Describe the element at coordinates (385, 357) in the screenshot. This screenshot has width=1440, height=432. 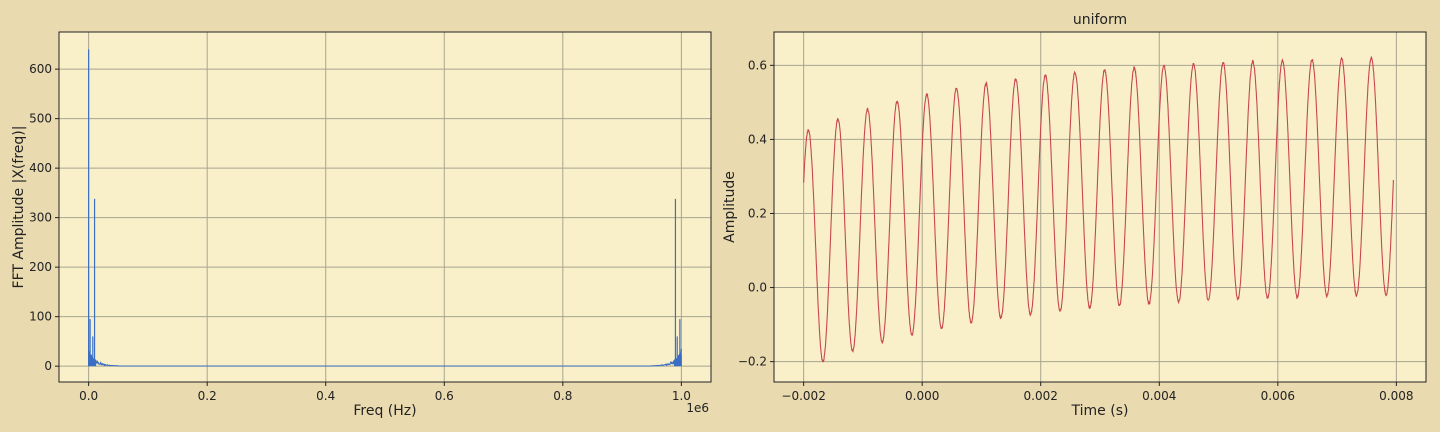
I see `fft-spectrum-line` at that location.